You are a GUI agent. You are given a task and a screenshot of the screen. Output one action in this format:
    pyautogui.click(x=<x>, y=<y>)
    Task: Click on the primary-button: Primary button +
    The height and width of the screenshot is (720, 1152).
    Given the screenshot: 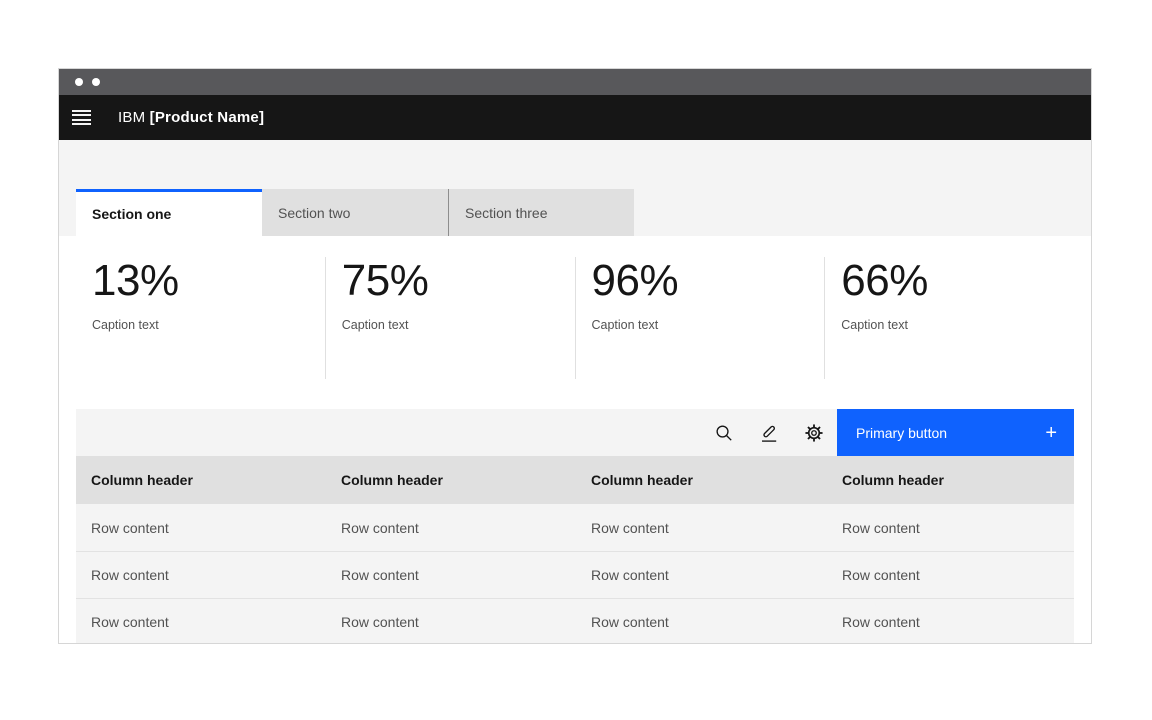 What is the action you would take?
    pyautogui.click(x=955, y=432)
    